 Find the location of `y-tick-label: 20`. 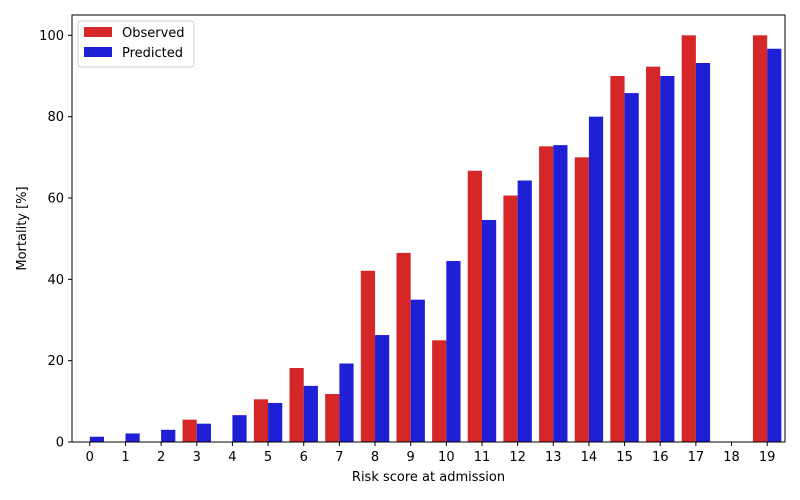

y-tick-label: 20 is located at coordinates (55, 361).